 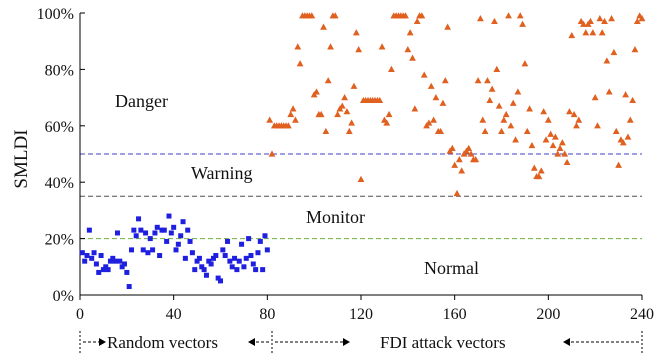 What do you see at coordinates (63, 296) in the screenshot?
I see `y-tick-label: 0%` at bounding box center [63, 296].